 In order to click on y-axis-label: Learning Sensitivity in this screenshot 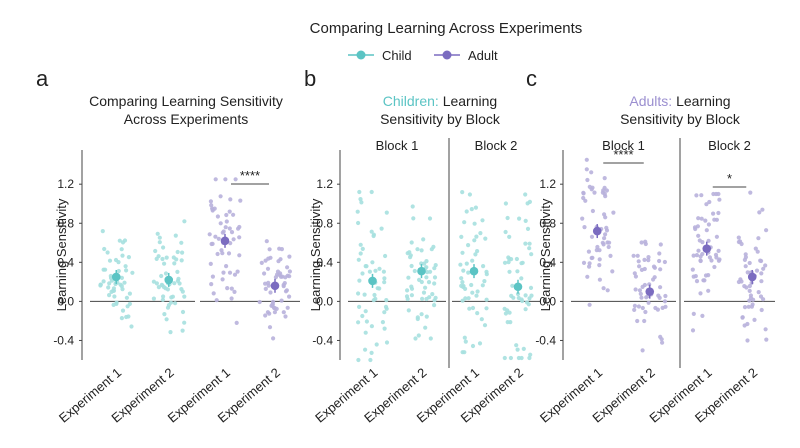, I will do `click(61, 254)`.